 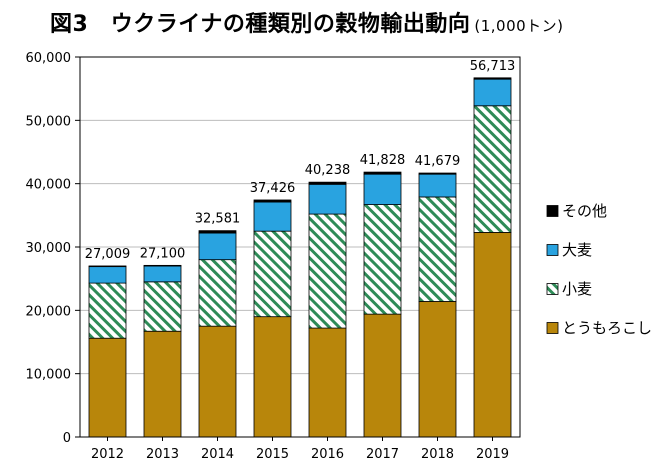 What do you see at coordinates (272, 454) in the screenshot?
I see `x-tick-label: 2015` at bounding box center [272, 454].